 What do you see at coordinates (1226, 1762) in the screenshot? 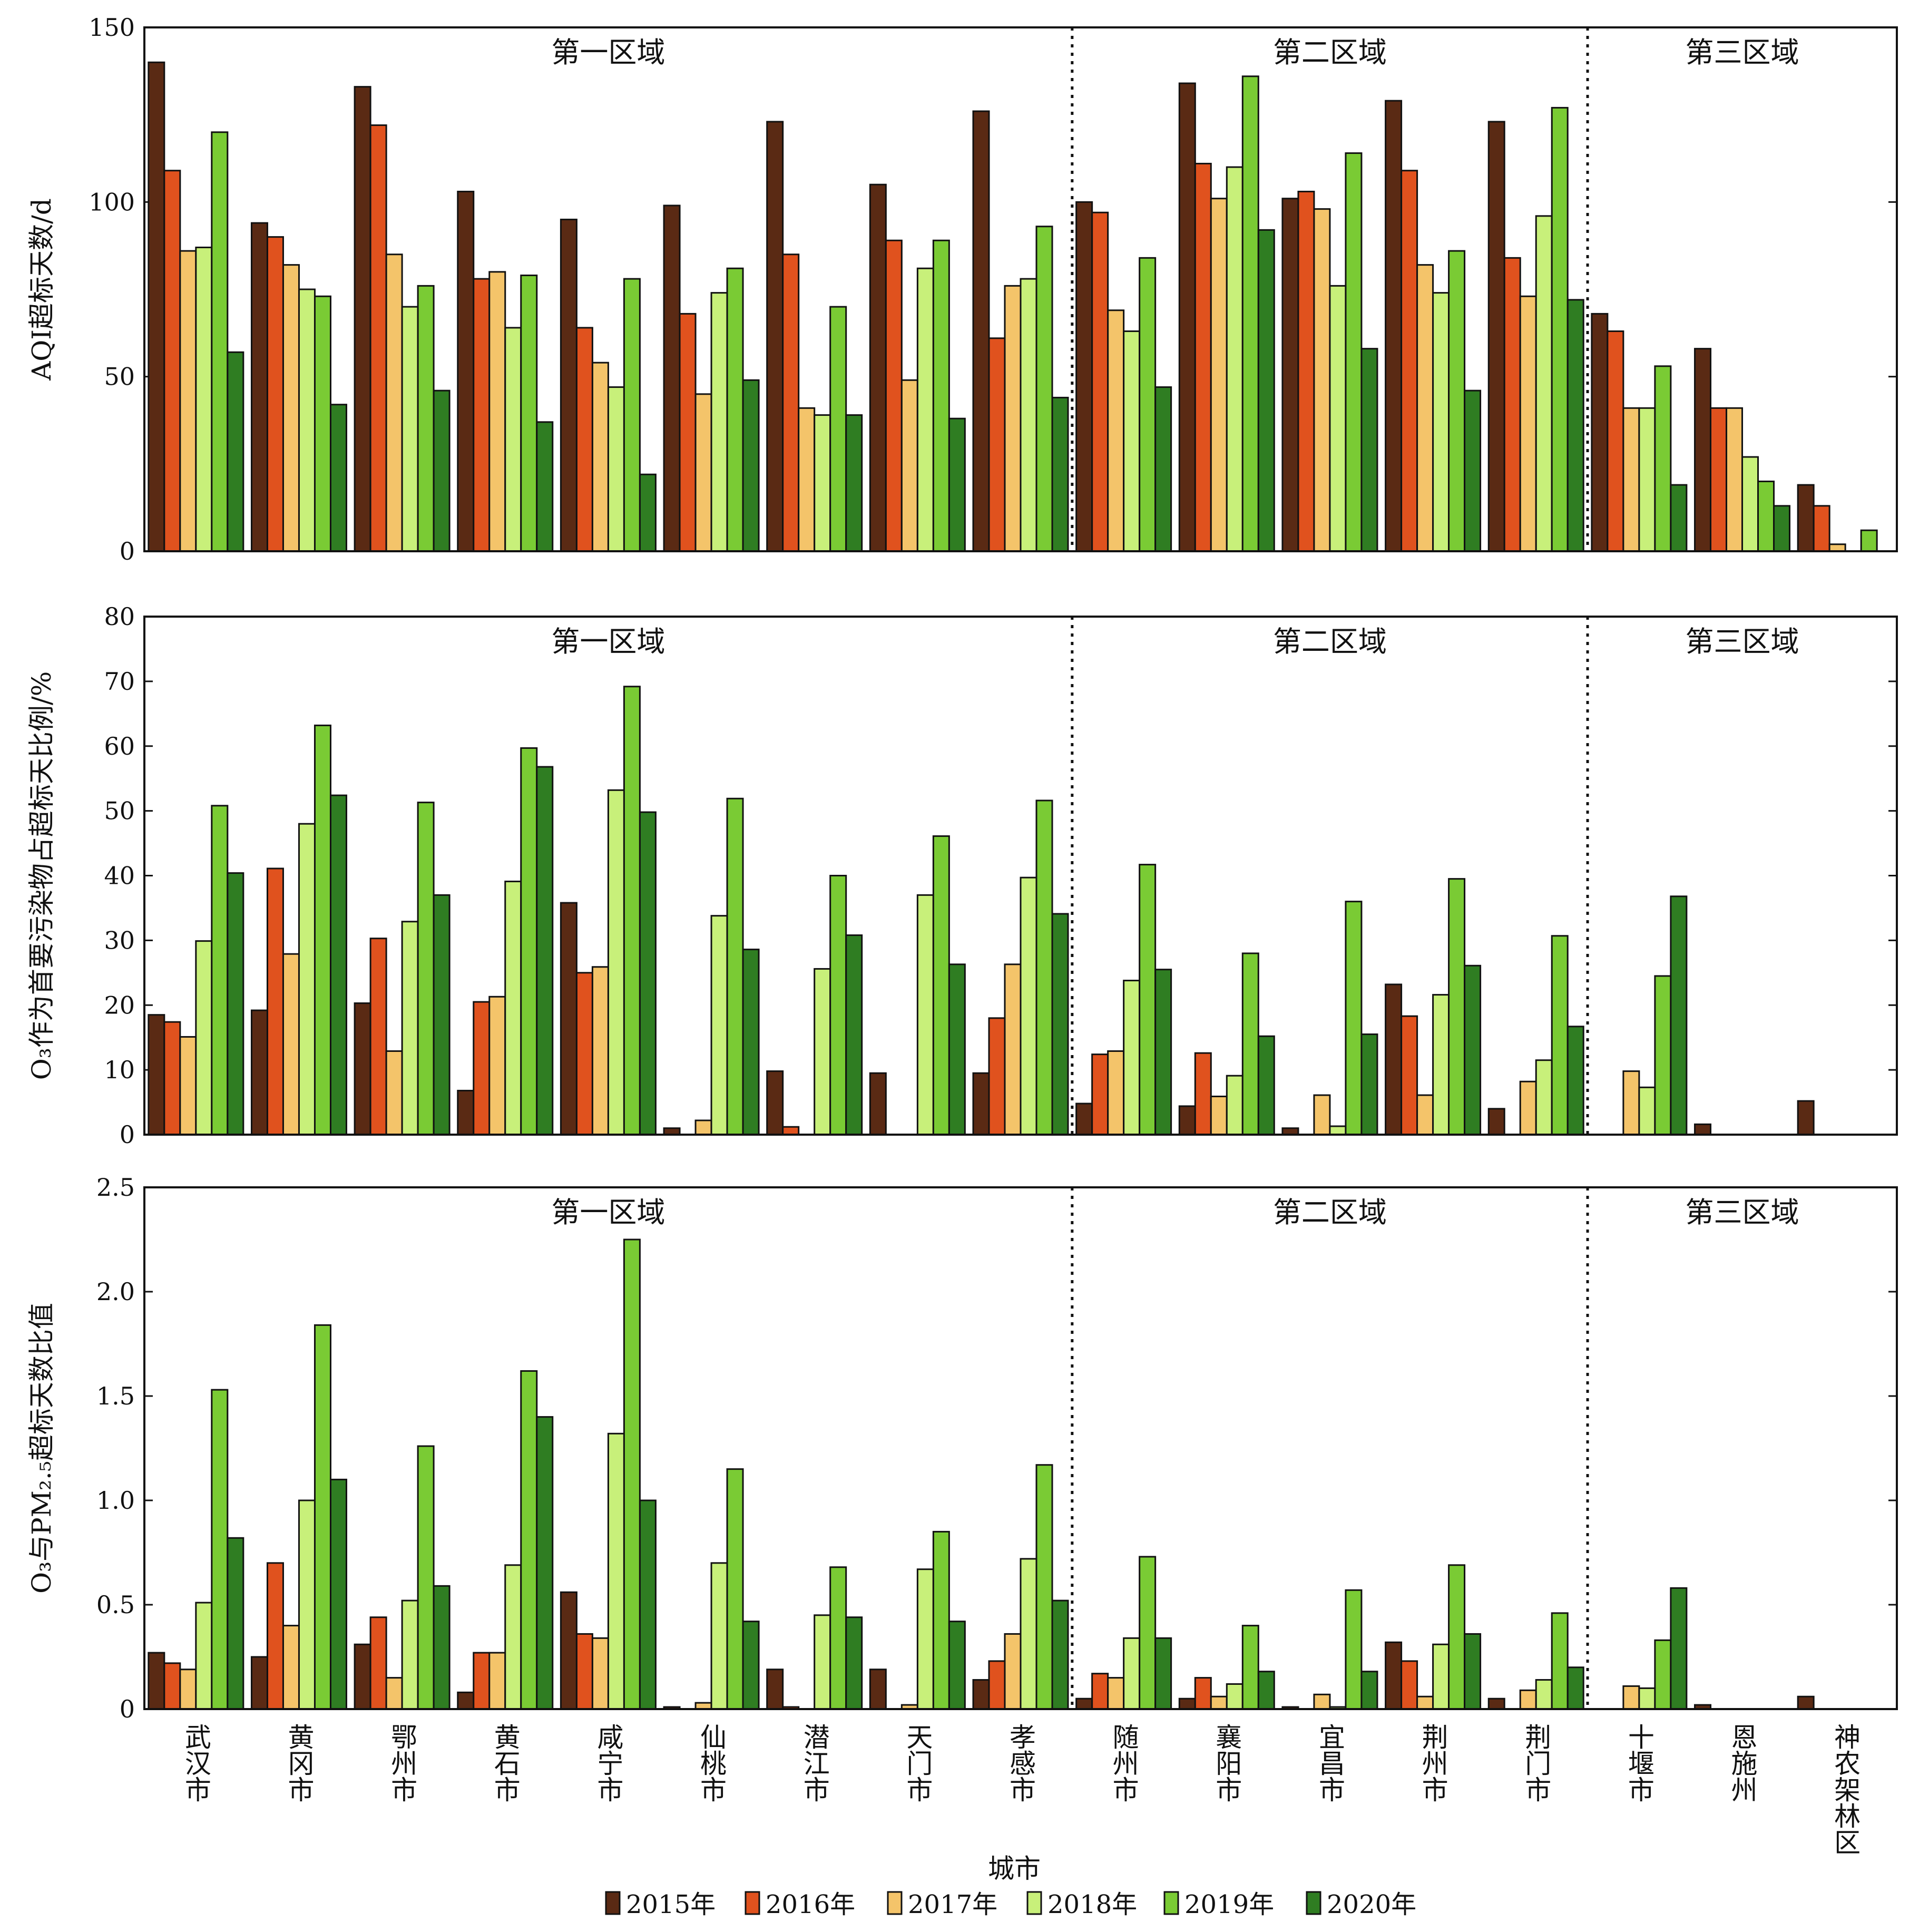
I see `city-tick-label: 襄阳市` at bounding box center [1226, 1762].